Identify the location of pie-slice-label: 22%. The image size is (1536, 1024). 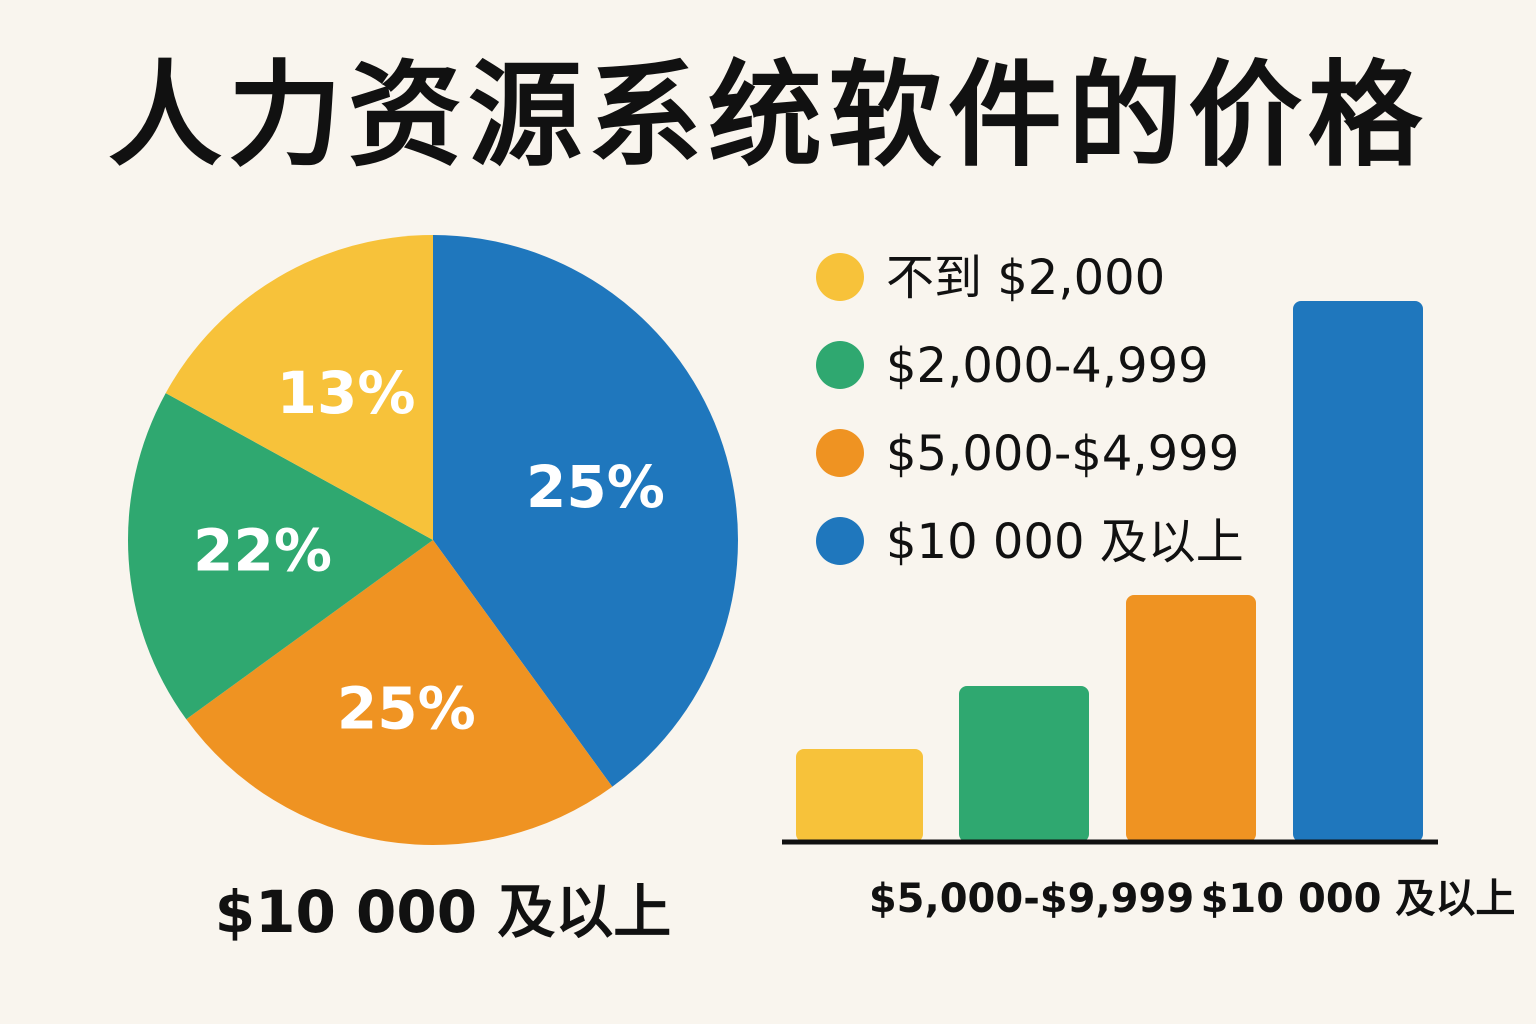
(262, 551).